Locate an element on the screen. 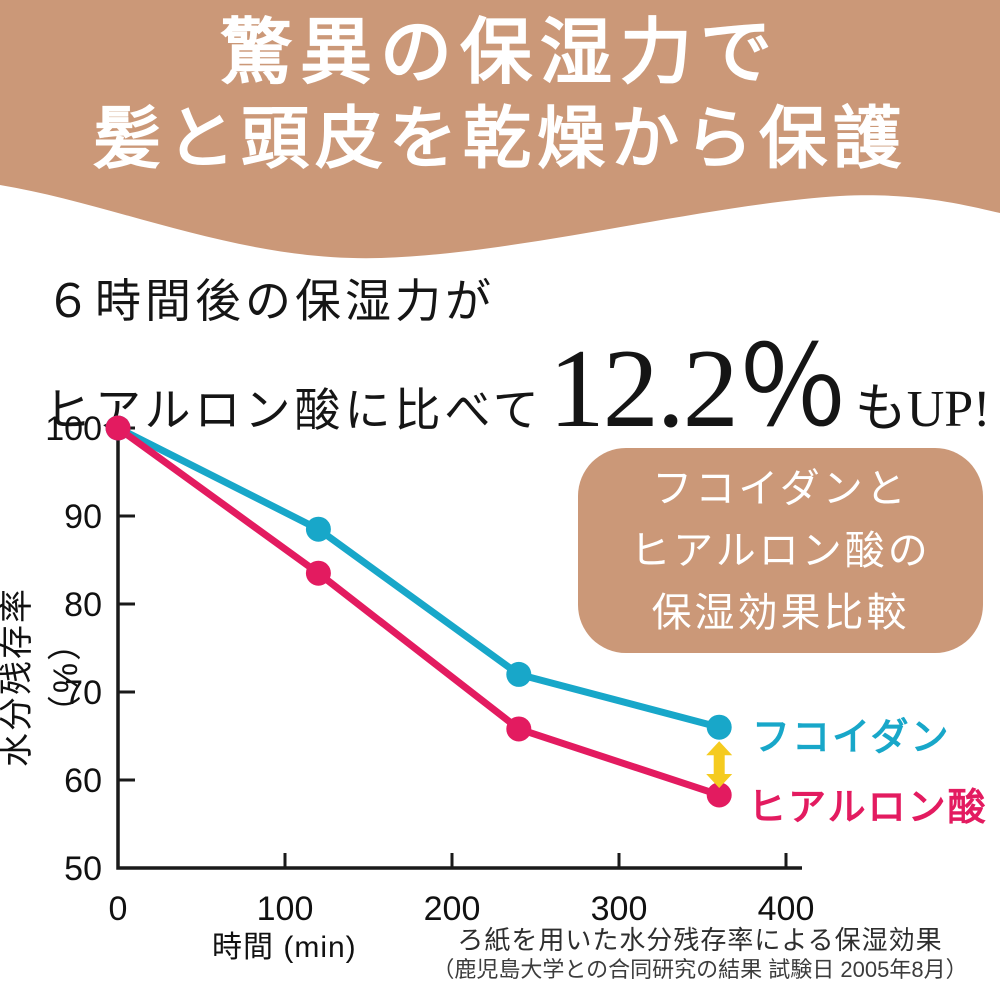  y-tick-label: 90 is located at coordinates (83, 517).